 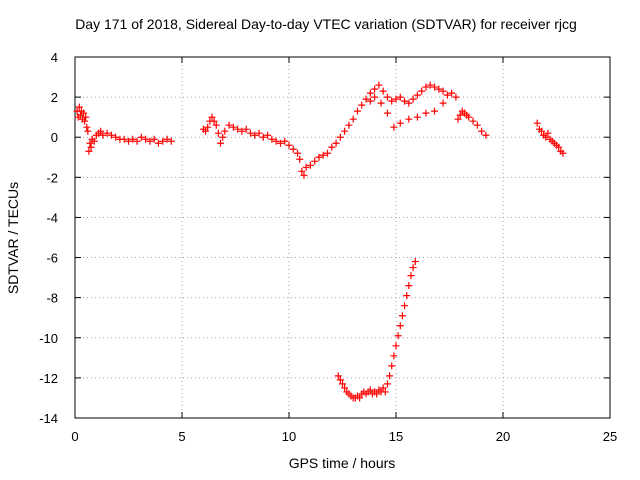 What do you see at coordinates (396, 436) in the screenshot?
I see `x-tick-label: 15` at bounding box center [396, 436].